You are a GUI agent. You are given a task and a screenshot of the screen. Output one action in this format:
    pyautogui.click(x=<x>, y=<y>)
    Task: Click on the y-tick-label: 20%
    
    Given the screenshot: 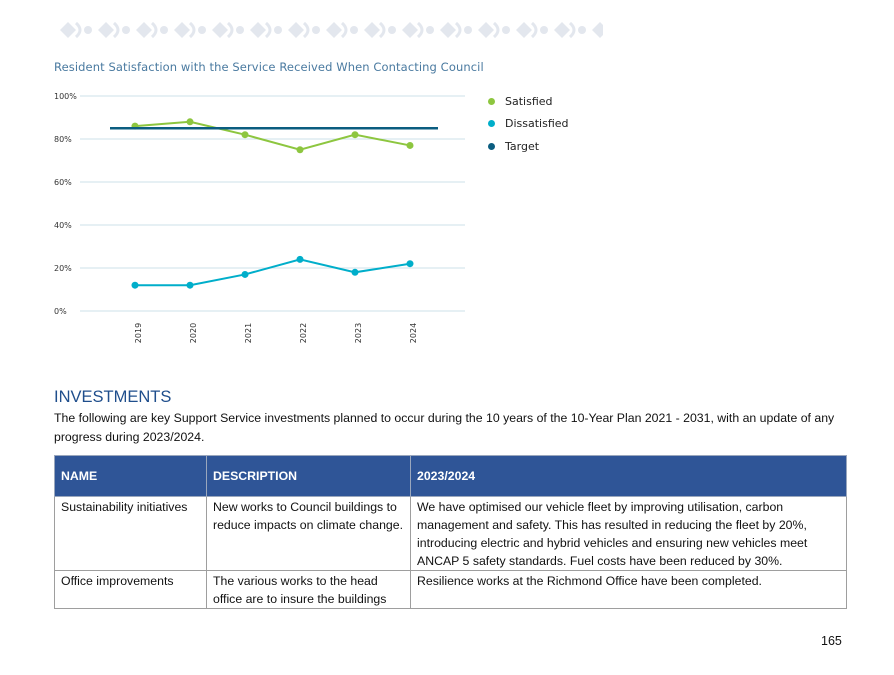 What is the action you would take?
    pyautogui.click(x=63, y=268)
    